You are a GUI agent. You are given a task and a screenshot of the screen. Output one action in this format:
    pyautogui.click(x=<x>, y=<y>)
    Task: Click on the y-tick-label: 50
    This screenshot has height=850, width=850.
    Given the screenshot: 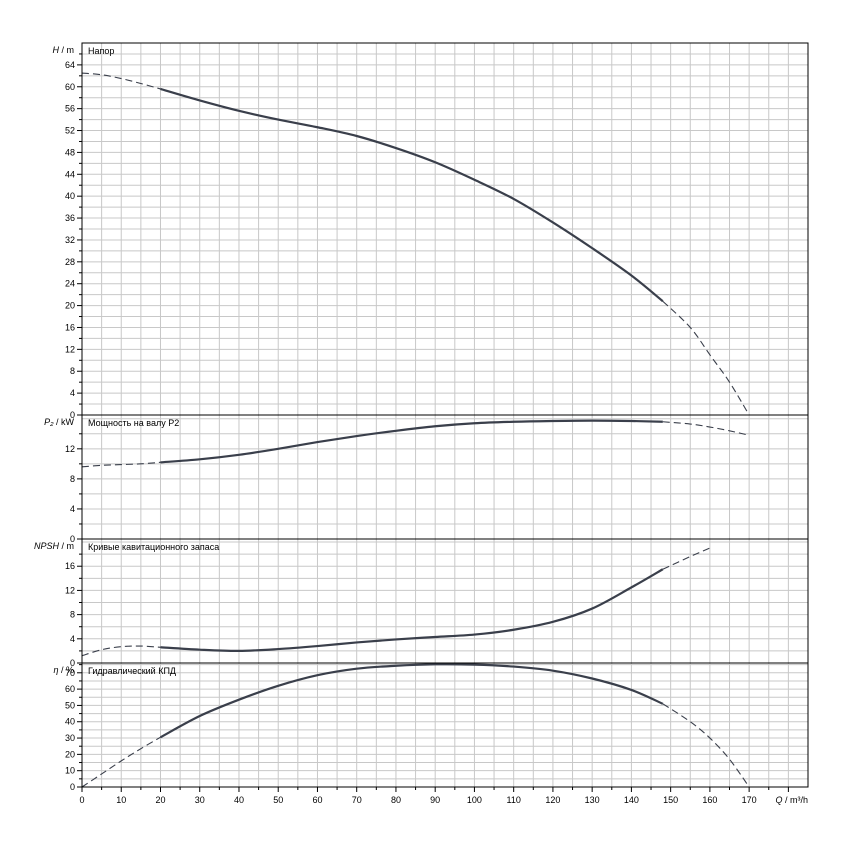 What is the action you would take?
    pyautogui.click(x=70, y=705)
    